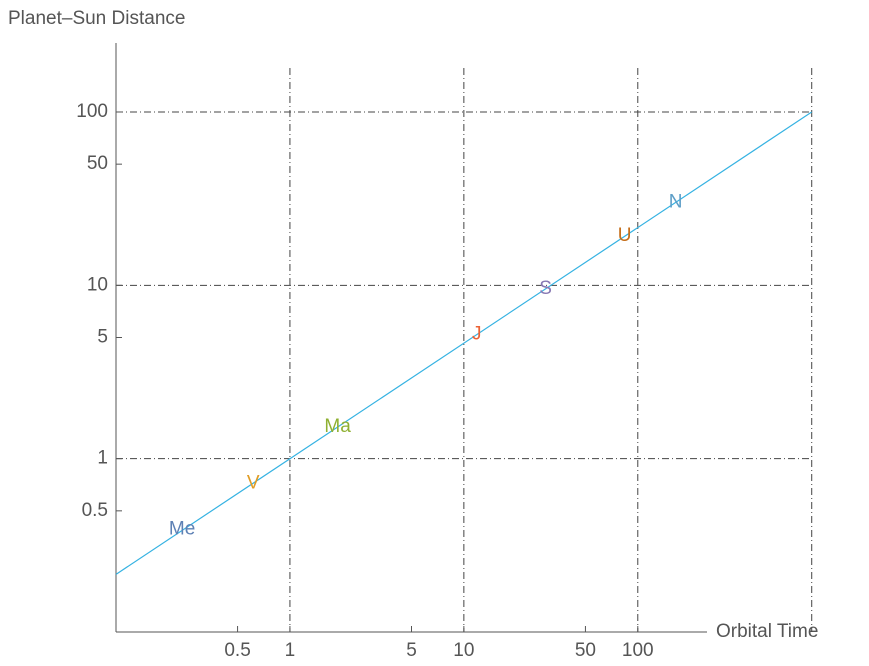  I want to click on y-tick-label: 100, so click(92, 111).